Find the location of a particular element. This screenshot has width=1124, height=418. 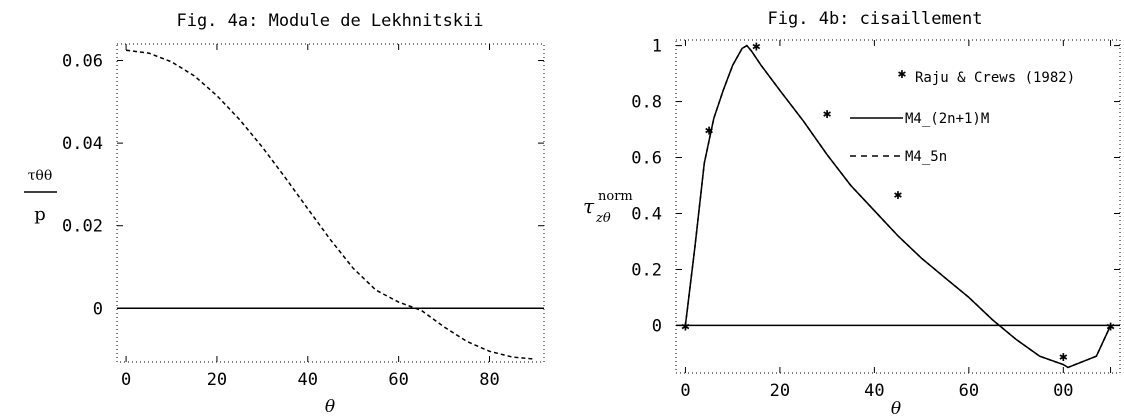

chart-b-legend: ✱ Raju & Crews (1982) M4_(2n+1)M M4_5n is located at coordinates (962, 115).